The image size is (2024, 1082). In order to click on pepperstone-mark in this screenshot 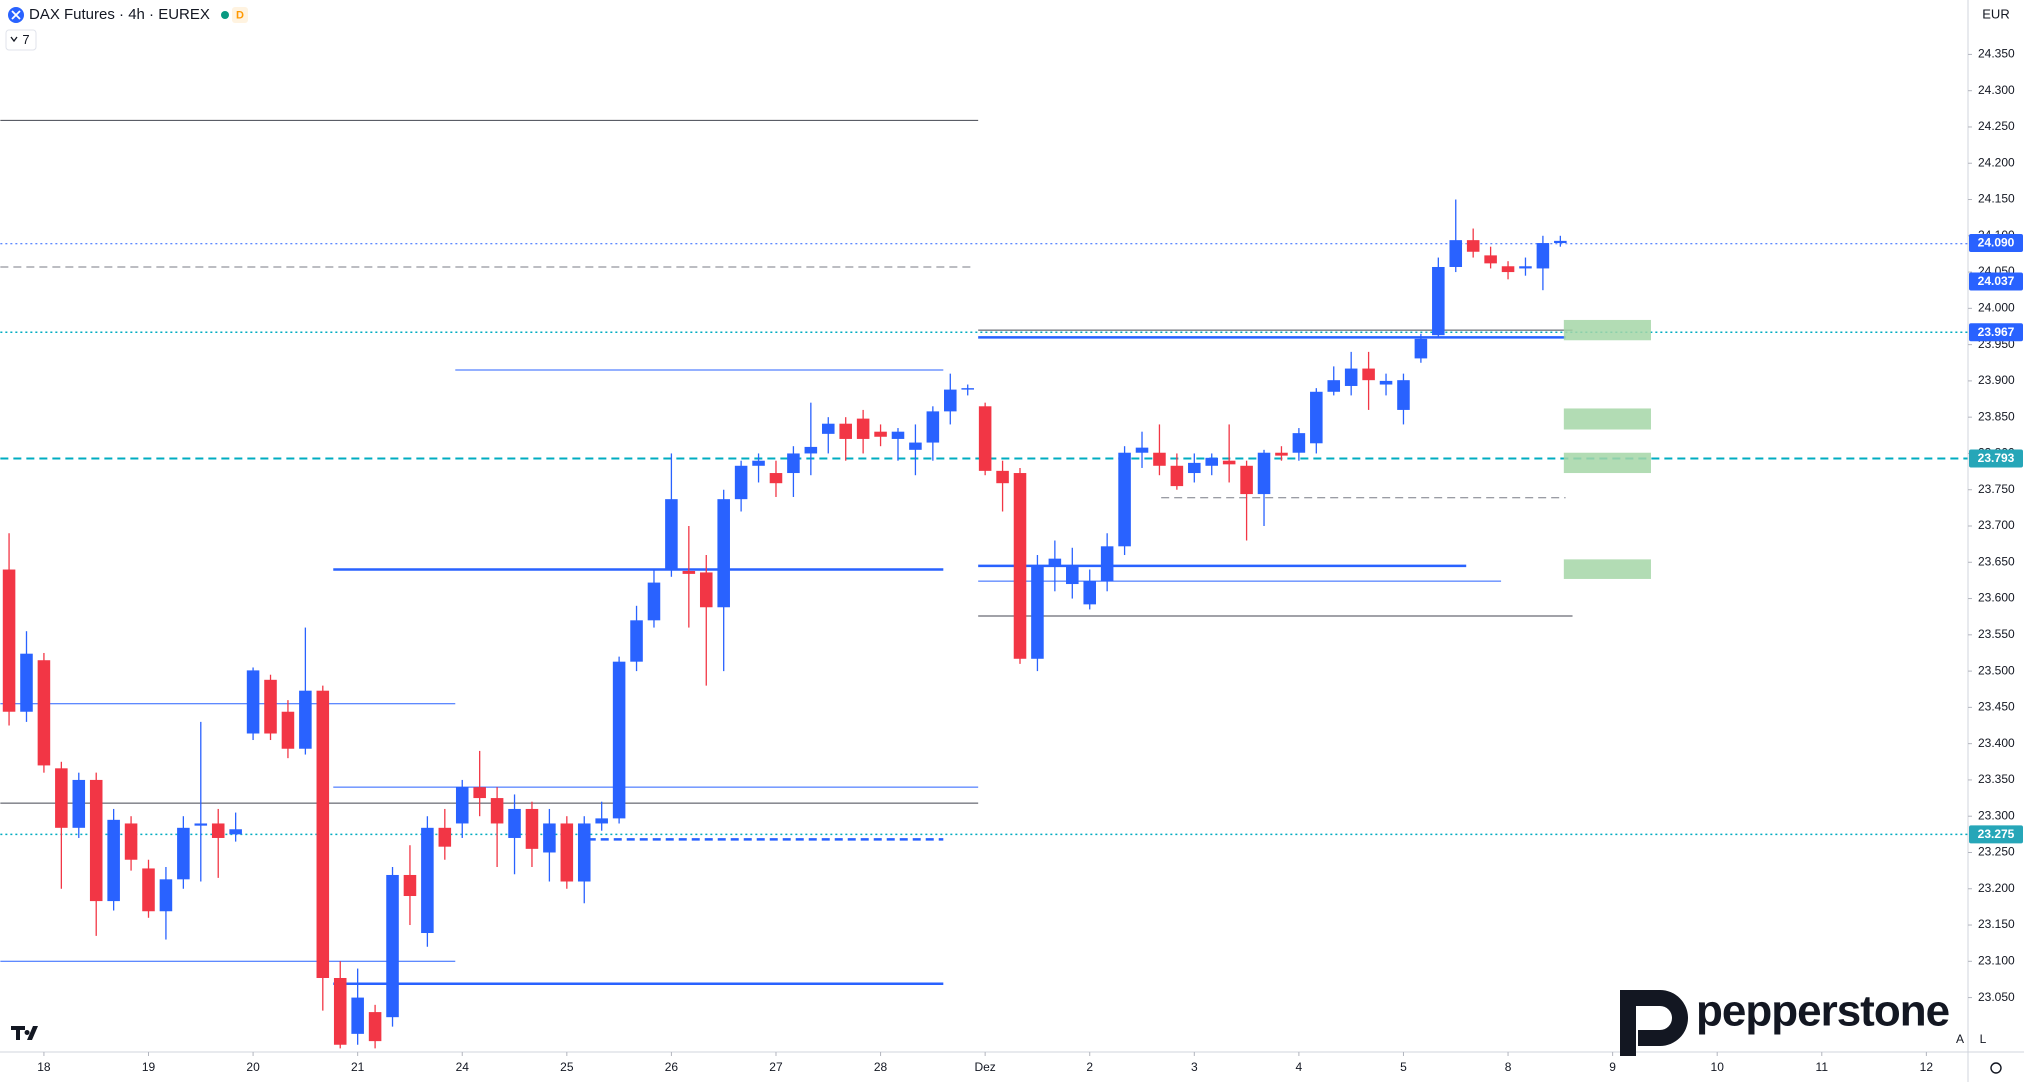, I will do `click(1654, 1023)`.